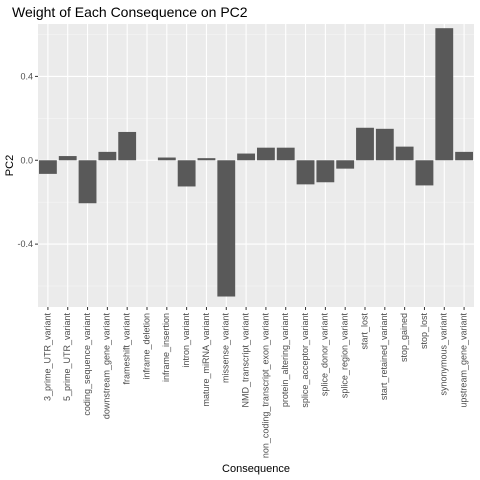 This screenshot has width=480, height=480. What do you see at coordinates (67, 357) in the screenshot?
I see `x-tick-label: 5_prime_UTR_variant` at bounding box center [67, 357].